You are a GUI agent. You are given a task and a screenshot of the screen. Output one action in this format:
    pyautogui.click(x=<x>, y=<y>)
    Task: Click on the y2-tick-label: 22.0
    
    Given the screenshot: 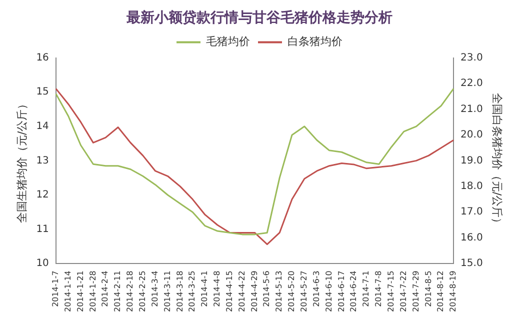 What is the action you would take?
    pyautogui.click(x=471, y=84)
    